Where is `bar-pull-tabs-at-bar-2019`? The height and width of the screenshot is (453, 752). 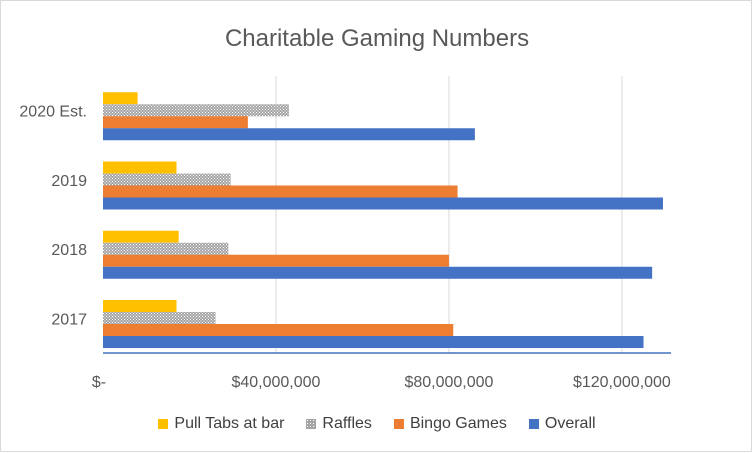 bar-pull-tabs-at-bar-2019 is located at coordinates (140, 167).